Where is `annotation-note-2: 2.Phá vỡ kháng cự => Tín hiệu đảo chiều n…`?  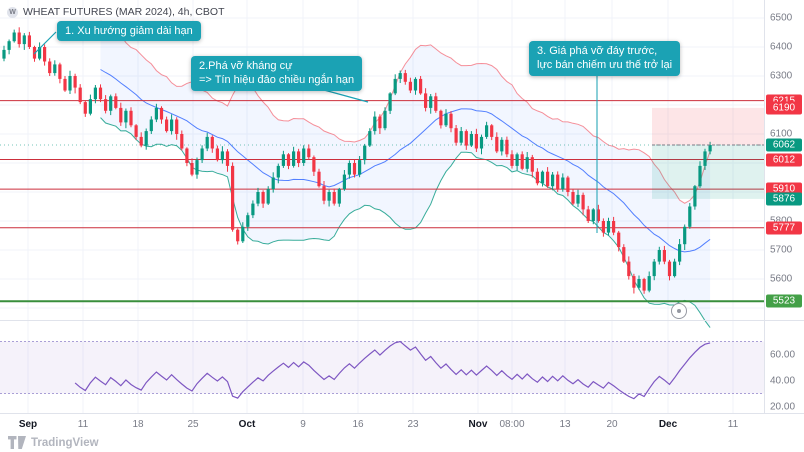
annotation-note-2: 2.Phá vỡ kháng cự => Tín hiệu đảo chiều n… is located at coordinates (277, 73).